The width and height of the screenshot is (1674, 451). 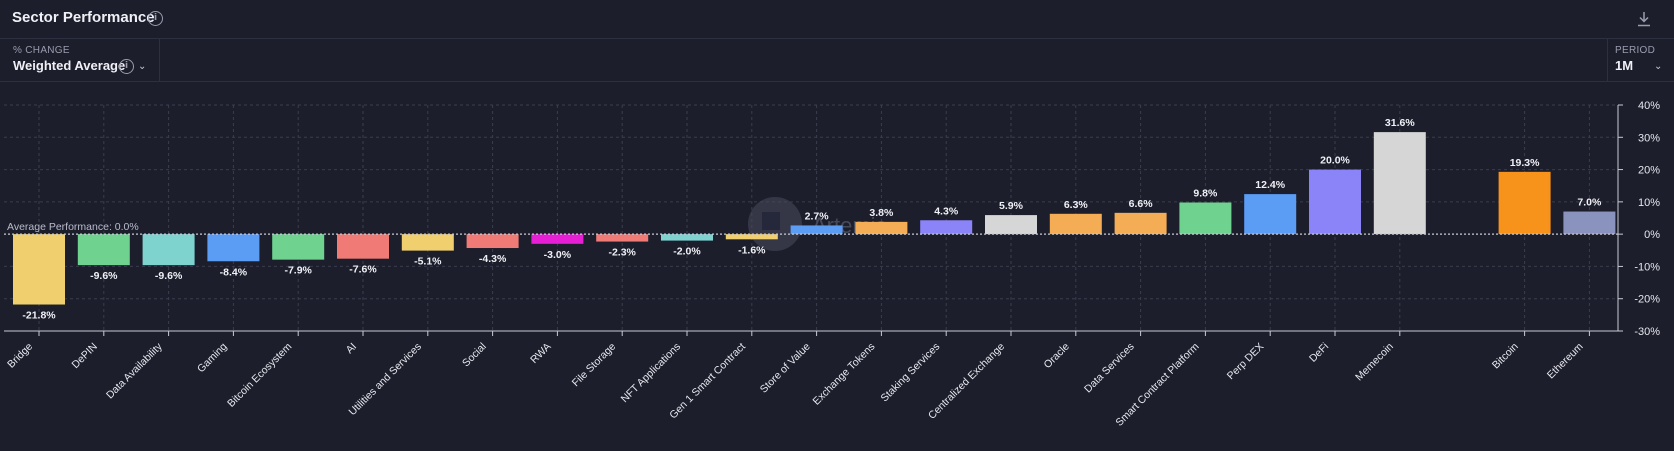 I want to click on change-label: % CHANGE, so click(x=41, y=50).